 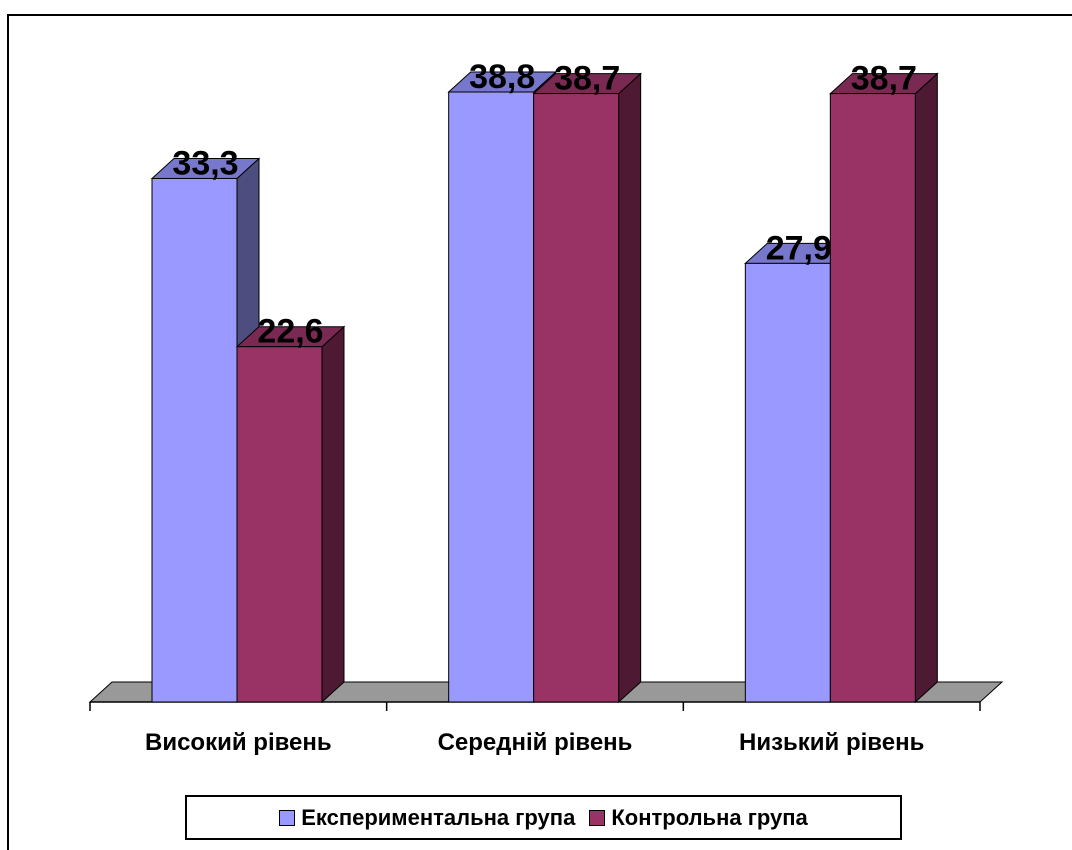 I want to click on legend-label-control: Контрольна група, so click(x=709, y=817).